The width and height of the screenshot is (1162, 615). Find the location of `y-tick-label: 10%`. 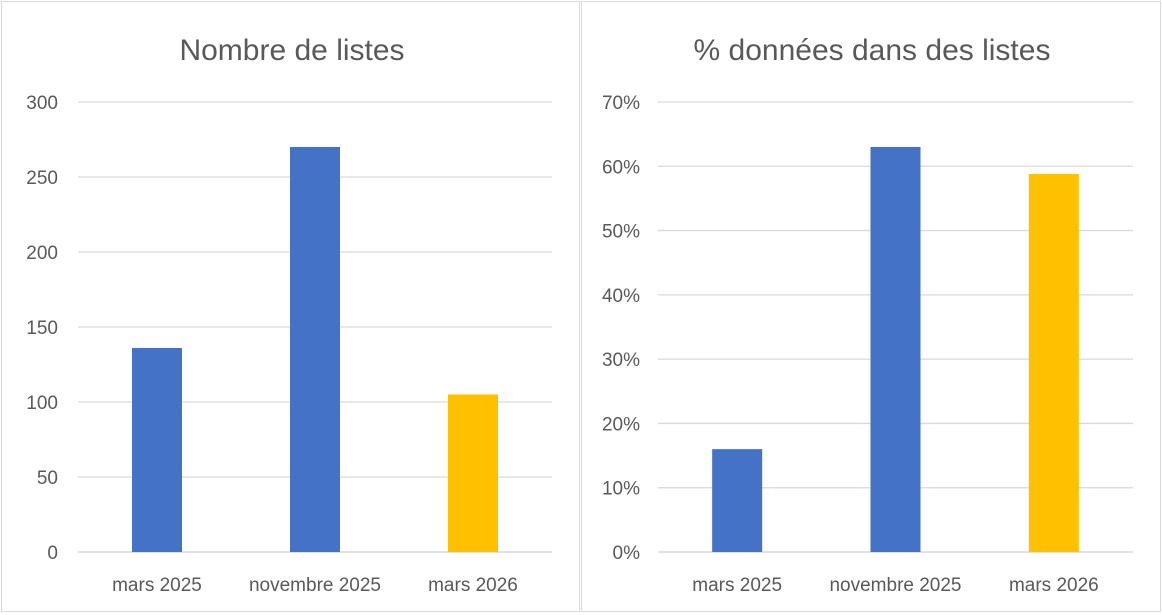

y-tick-label: 10% is located at coordinates (621, 489).